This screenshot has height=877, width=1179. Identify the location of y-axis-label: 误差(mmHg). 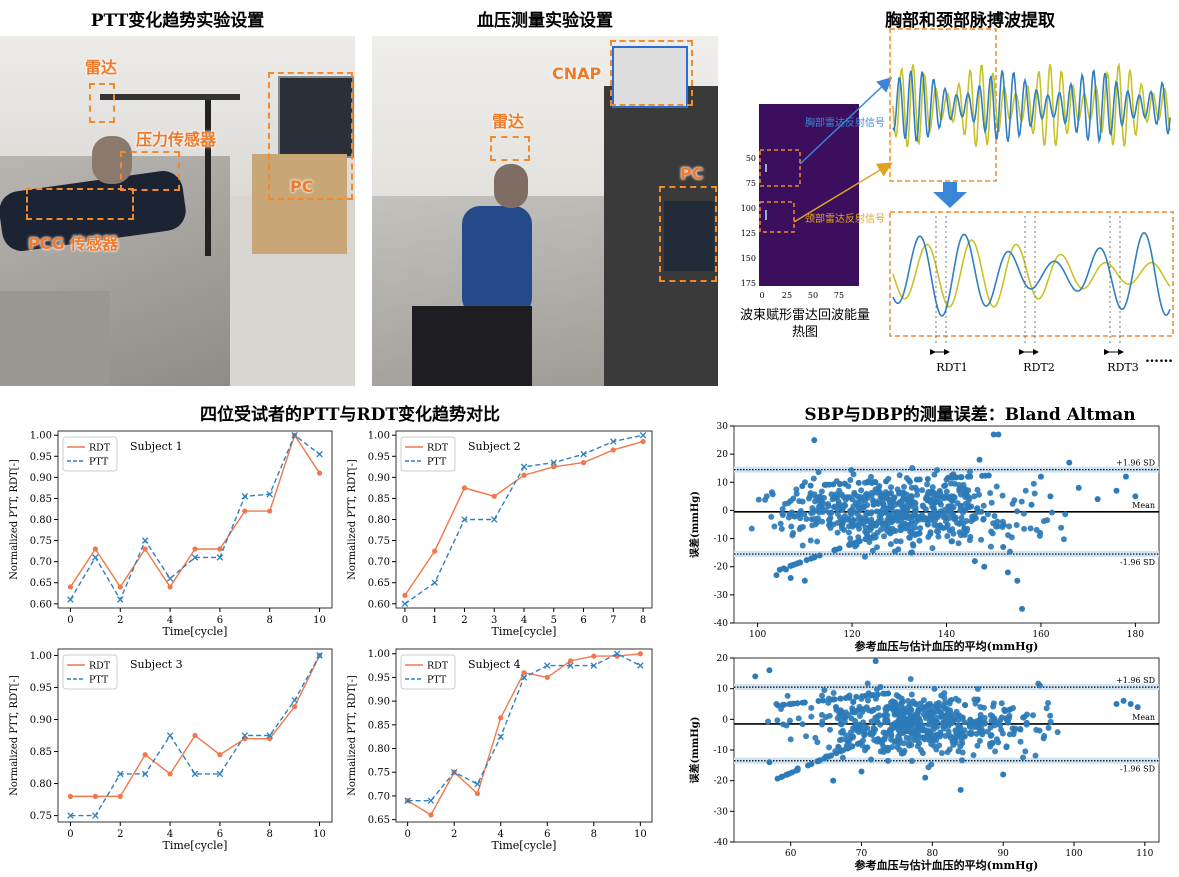
(694, 524).